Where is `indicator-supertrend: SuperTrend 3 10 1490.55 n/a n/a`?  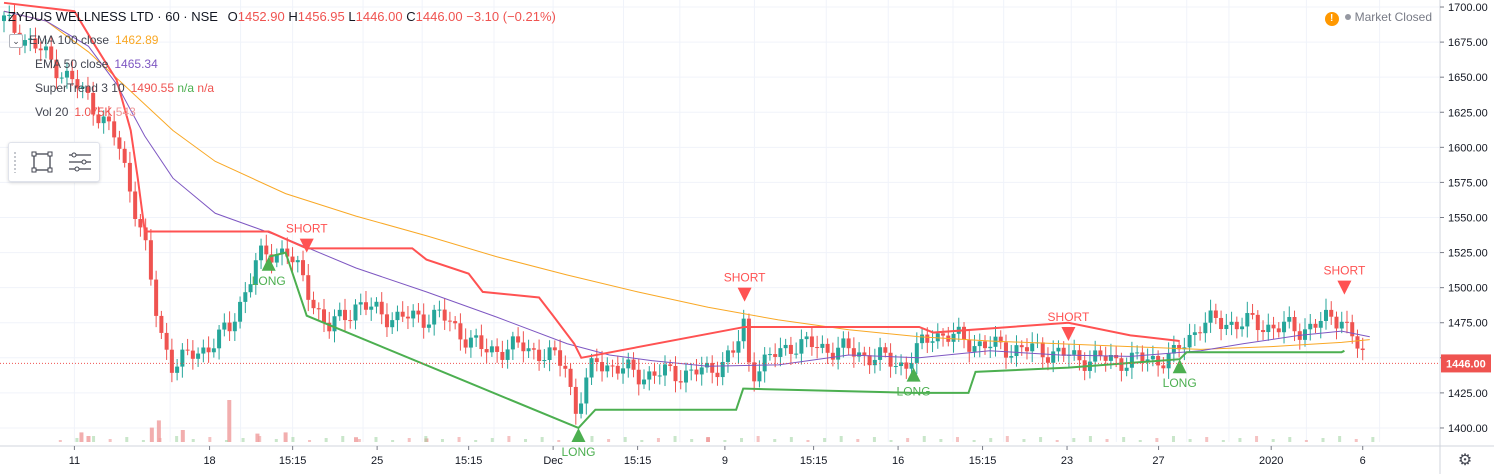 indicator-supertrend: SuperTrend 3 10 1490.55 n/a n/a is located at coordinates (124, 88).